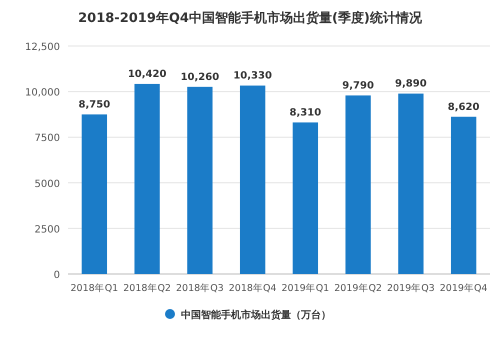 The height and width of the screenshot is (362, 500). Describe the element at coordinates (306, 112) in the screenshot. I see `data-label: 8,310` at that location.